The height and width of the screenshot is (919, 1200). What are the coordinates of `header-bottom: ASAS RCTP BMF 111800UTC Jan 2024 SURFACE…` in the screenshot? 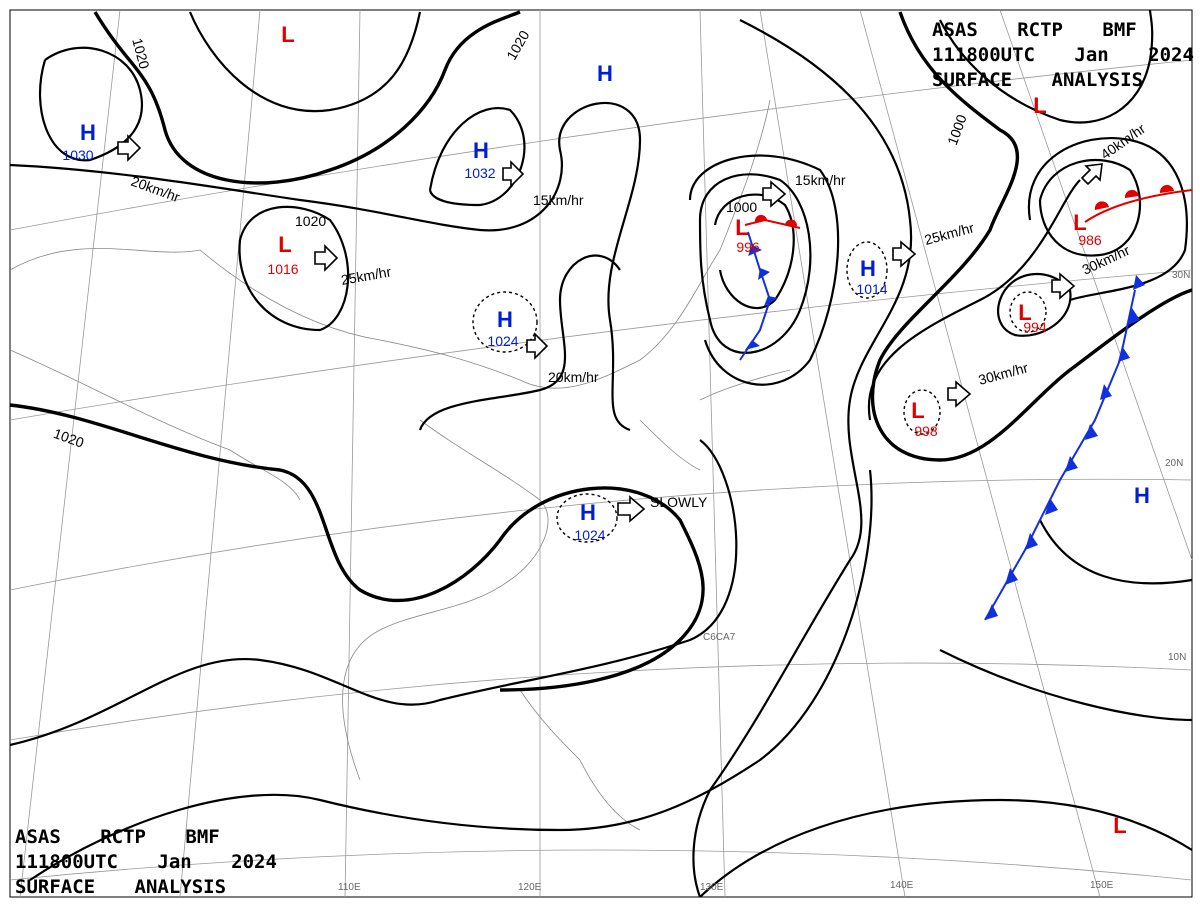 It's located at (146, 862).